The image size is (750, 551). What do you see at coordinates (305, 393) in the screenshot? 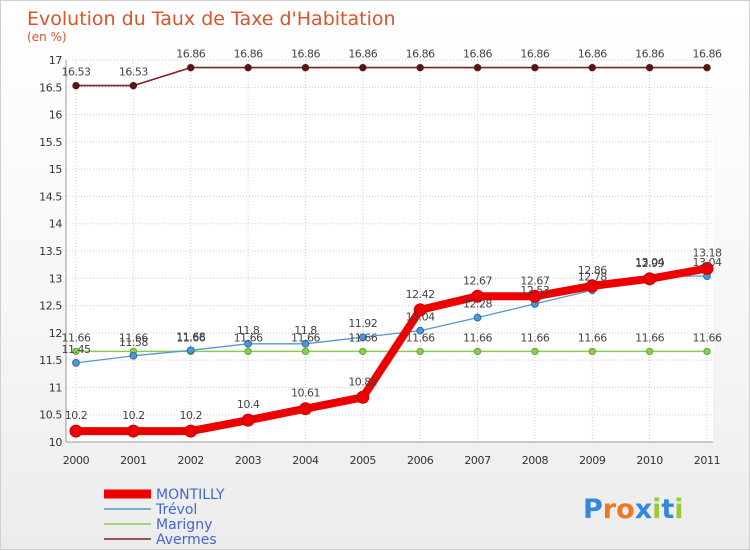
I see `data-label-montilly: 10.61` at bounding box center [305, 393].